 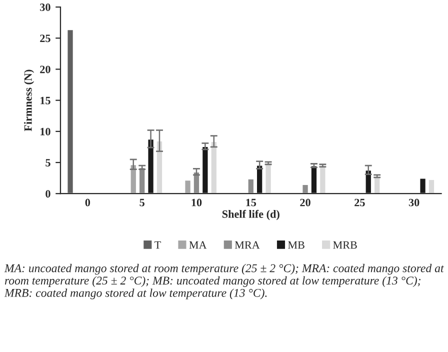 What do you see at coordinates (45, 100) in the screenshot?
I see `y-tick-label: 15` at bounding box center [45, 100].